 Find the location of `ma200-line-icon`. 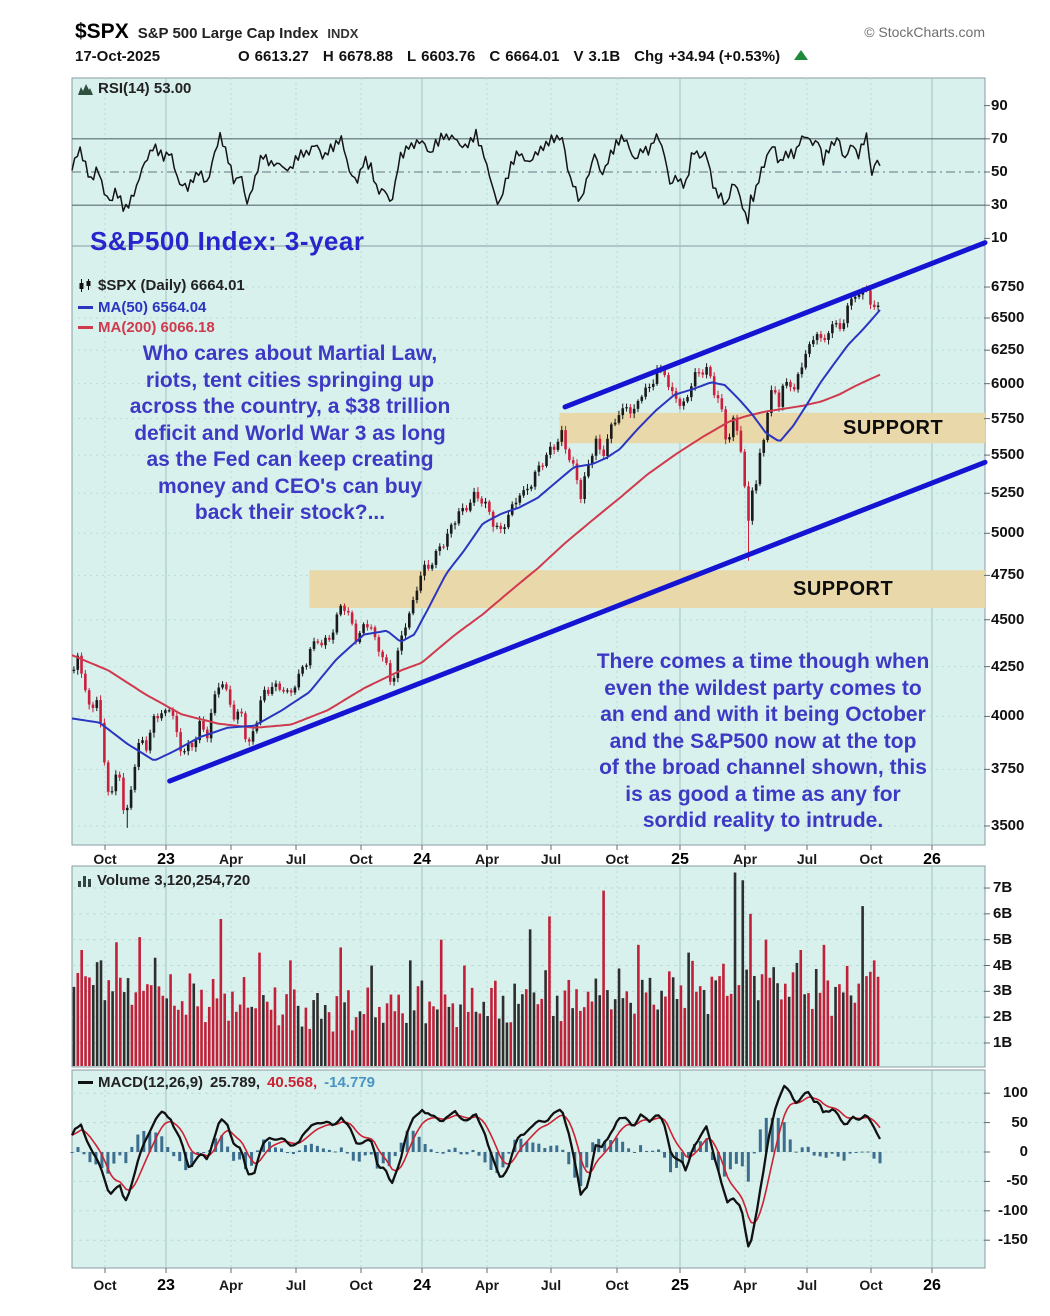

ma200-line-icon is located at coordinates (85, 327).